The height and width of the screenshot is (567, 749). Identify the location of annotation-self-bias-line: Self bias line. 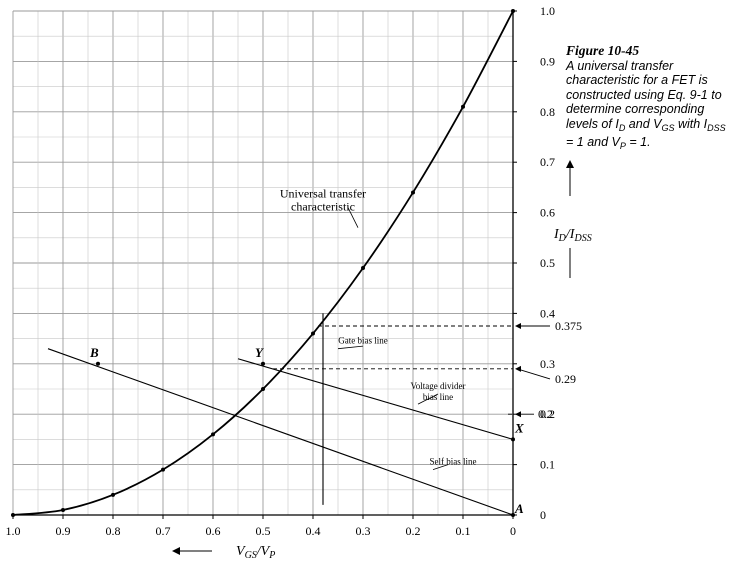
(453, 462).